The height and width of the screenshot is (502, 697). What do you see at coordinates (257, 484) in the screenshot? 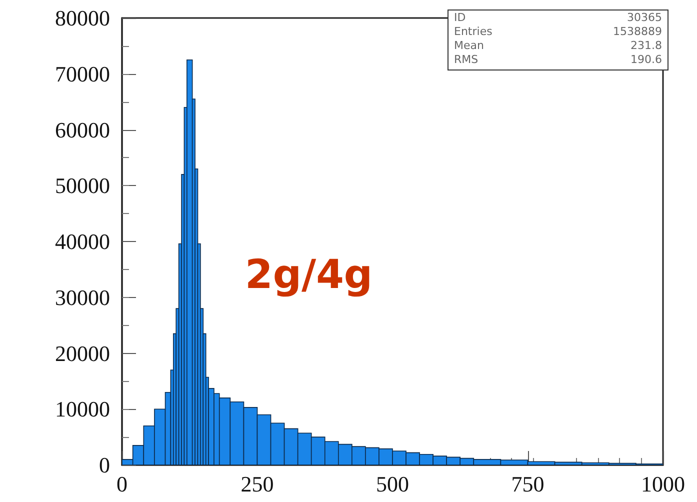
I see `x-tick-label: 250` at bounding box center [257, 484].